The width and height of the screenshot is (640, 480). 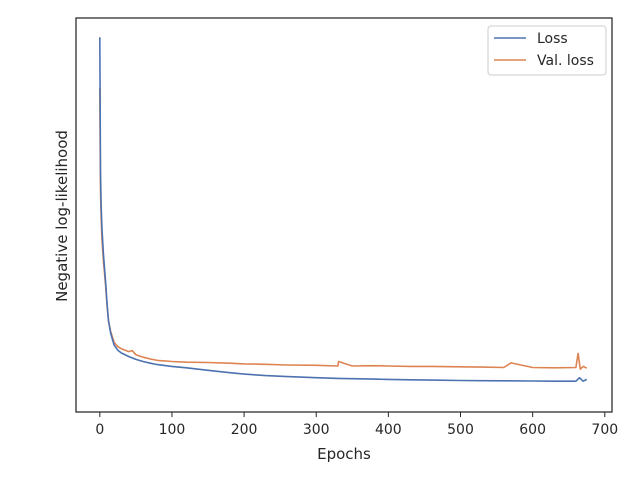 What do you see at coordinates (344, 454) in the screenshot?
I see `x-axis-label: Epochs` at bounding box center [344, 454].